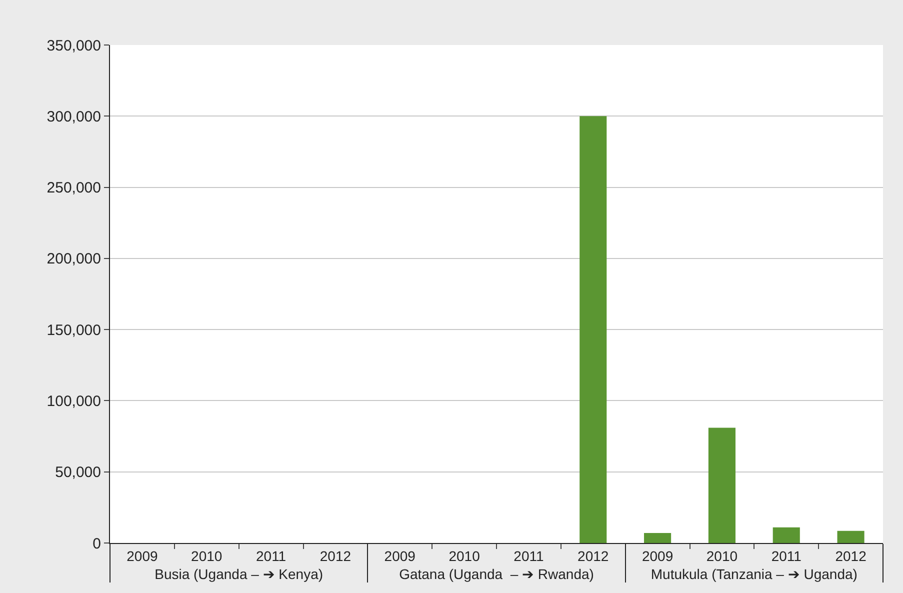 The height and width of the screenshot is (593, 903). I want to click on y-tick-label: 100,000, so click(73, 401).